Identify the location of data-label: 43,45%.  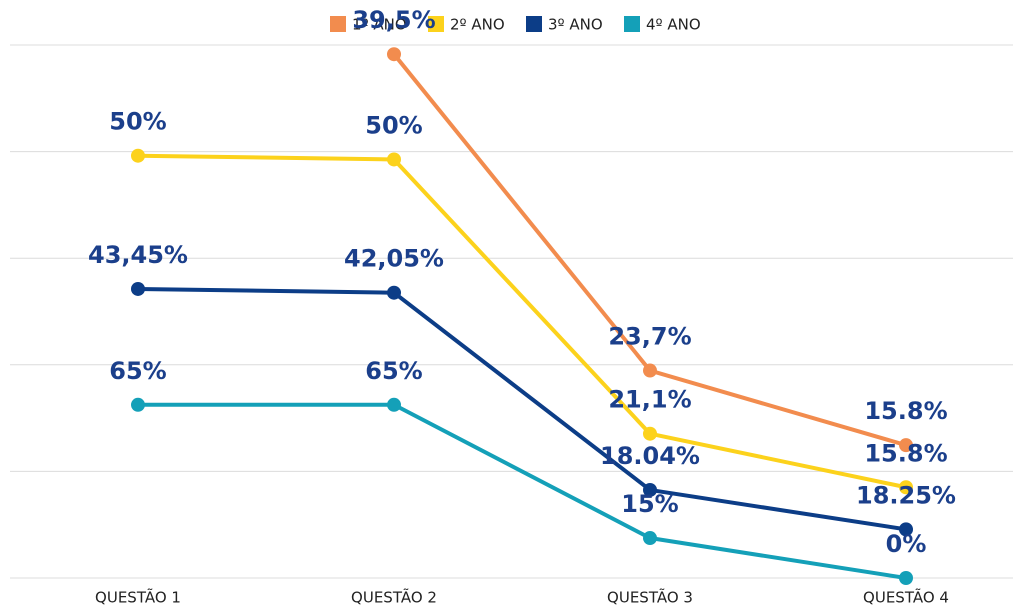
(138, 255).